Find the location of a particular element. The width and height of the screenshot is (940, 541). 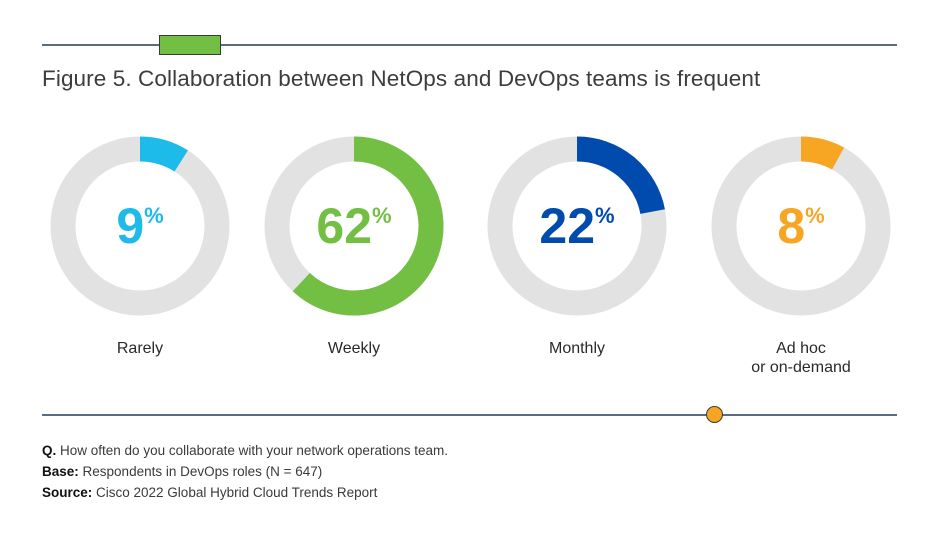

base-label: Base: is located at coordinates (60, 471).